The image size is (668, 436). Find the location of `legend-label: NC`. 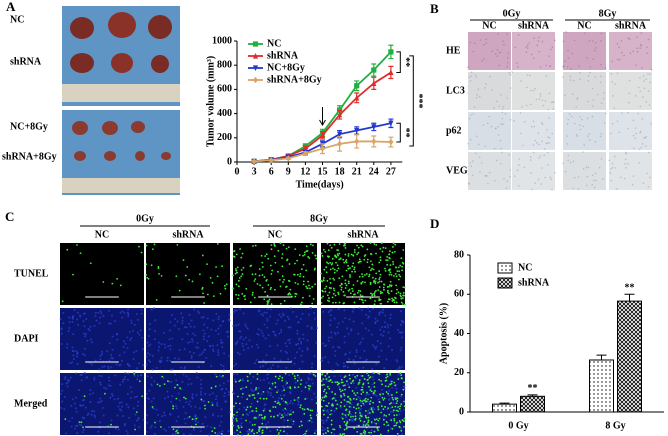

legend-label: NC is located at coordinates (525, 267).